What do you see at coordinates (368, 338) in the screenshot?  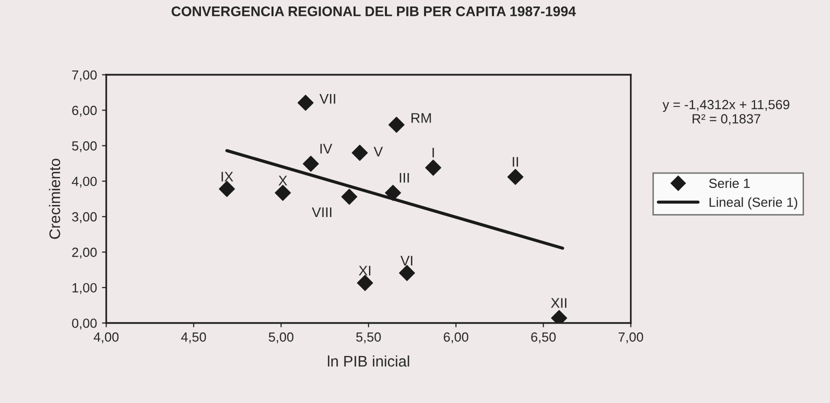 I see `x-tick-label: 5,50` at bounding box center [368, 338].